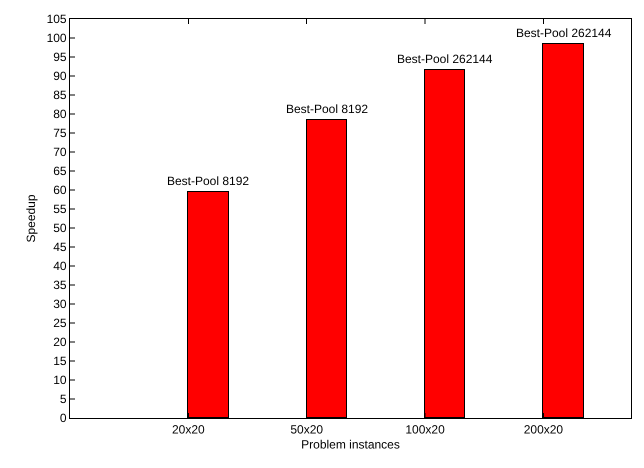 The width and height of the screenshot is (644, 468). What do you see at coordinates (60, 342) in the screenshot?
I see `y-tick-label: 20` at bounding box center [60, 342].